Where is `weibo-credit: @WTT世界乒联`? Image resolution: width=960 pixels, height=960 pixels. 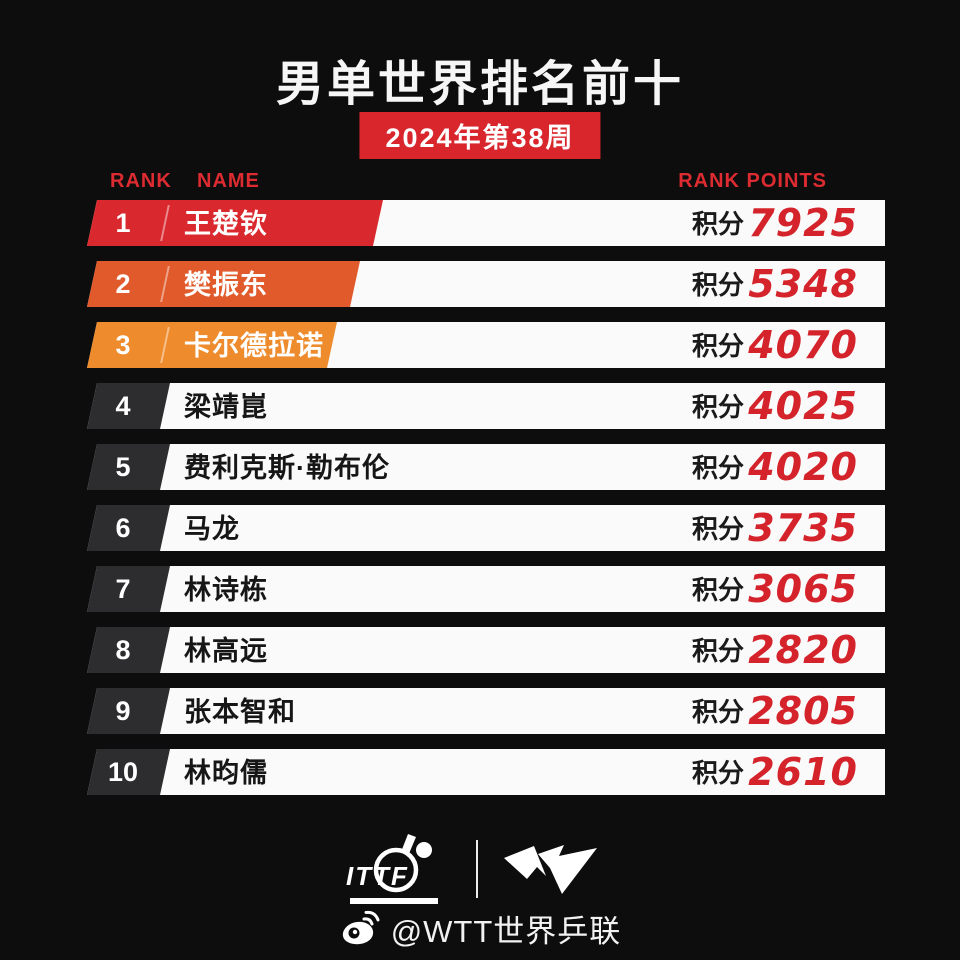
weibo-credit: @WTT世界乒联 is located at coordinates (480, 928).